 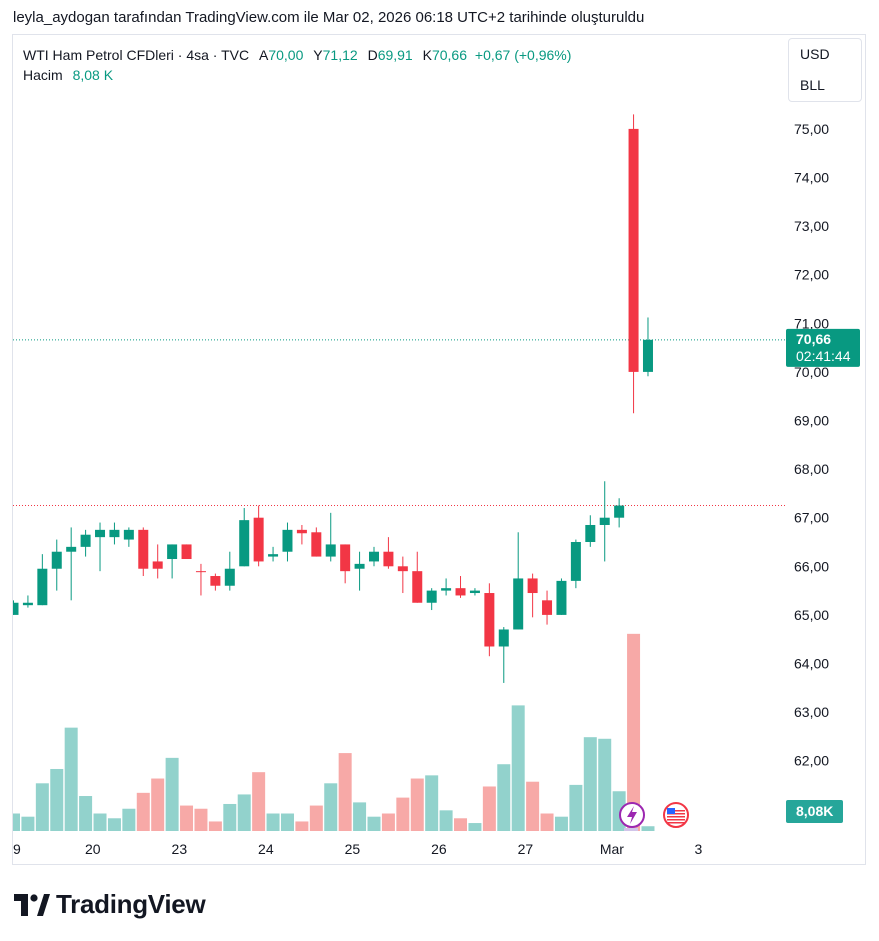 I want to click on tradingview-logo-icon, so click(x=32, y=904).